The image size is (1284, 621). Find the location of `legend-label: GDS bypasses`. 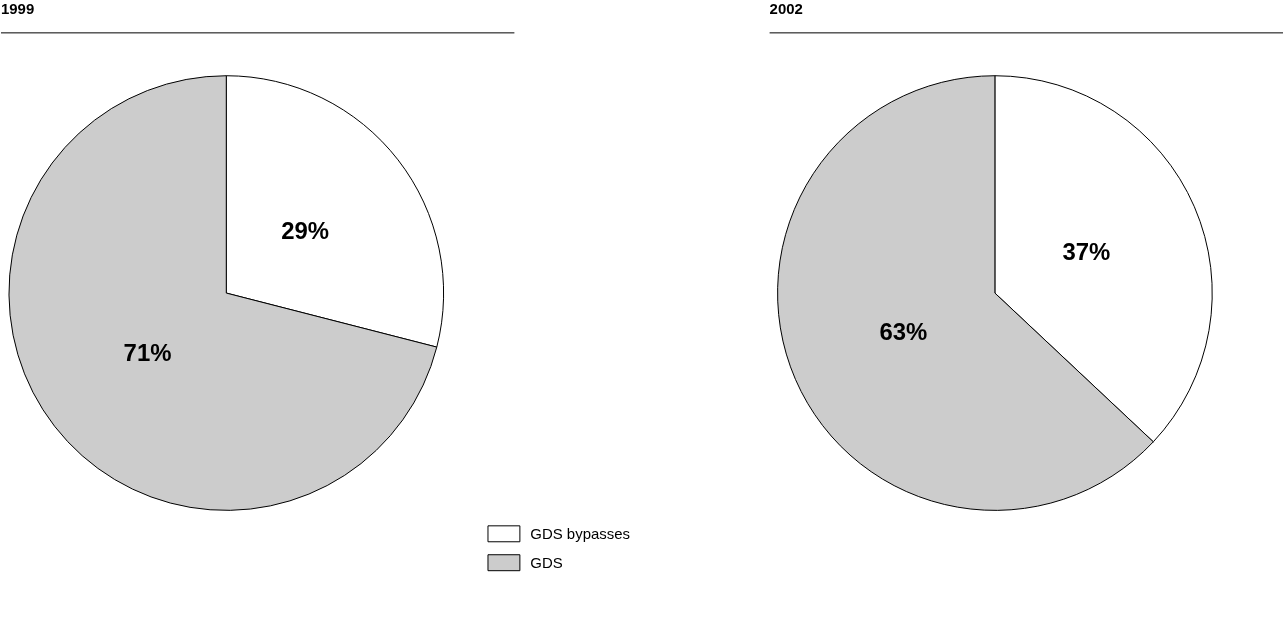

legend-label: GDS bypasses is located at coordinates (580, 533).